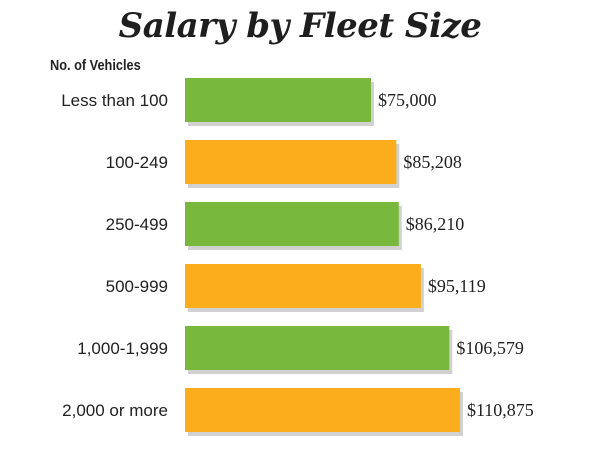  I want to click on category-label: 1,000-1,999, so click(122, 348).